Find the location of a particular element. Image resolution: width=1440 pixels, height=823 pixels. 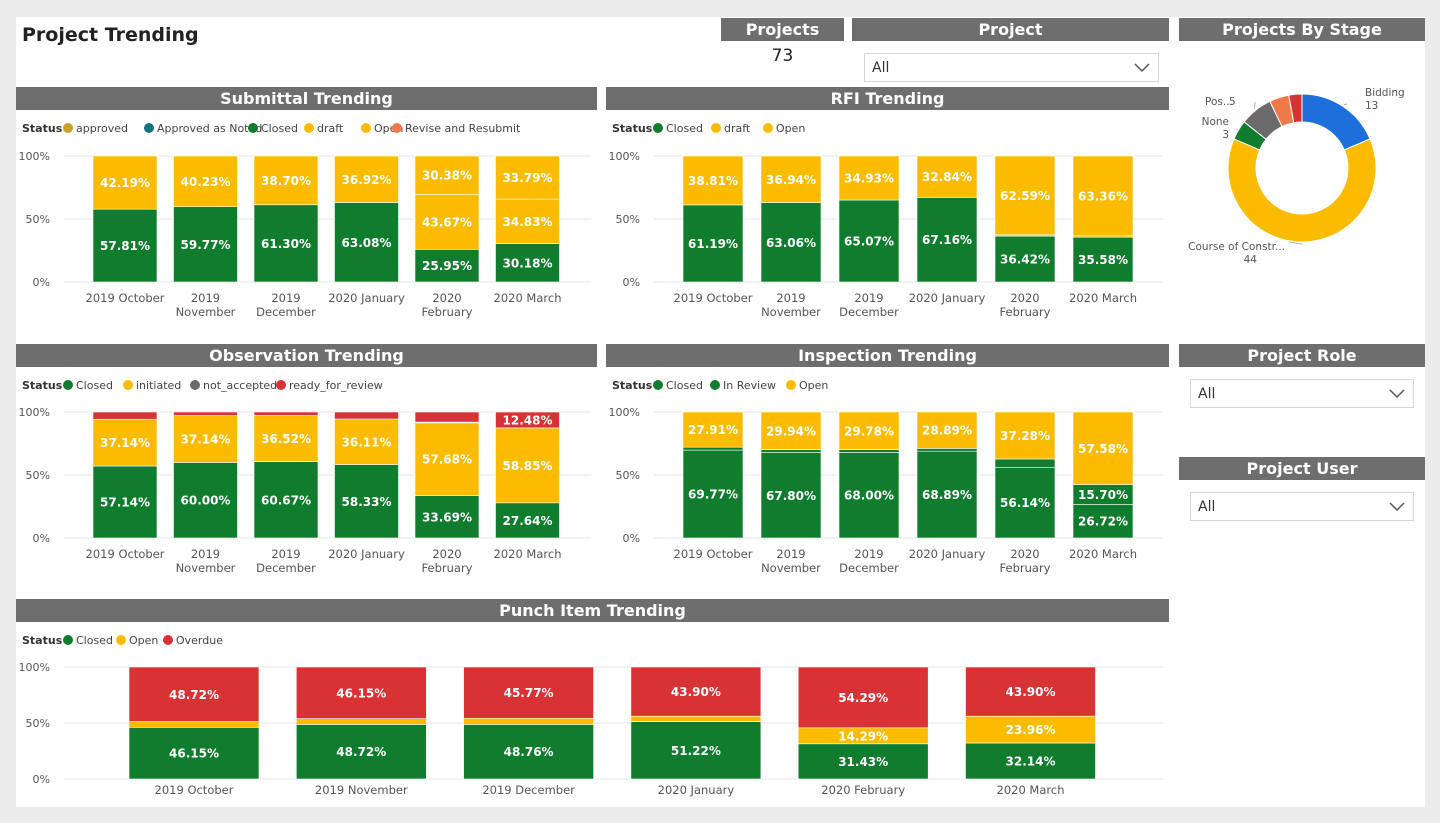

category-label-line: 2019 December is located at coordinates (528, 790).